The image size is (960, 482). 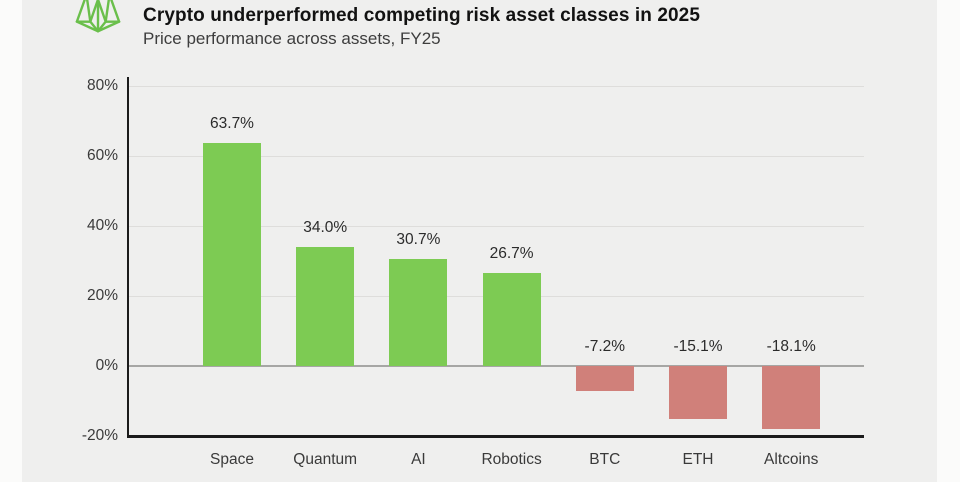 I want to click on category-label: Robotics, so click(x=511, y=459).